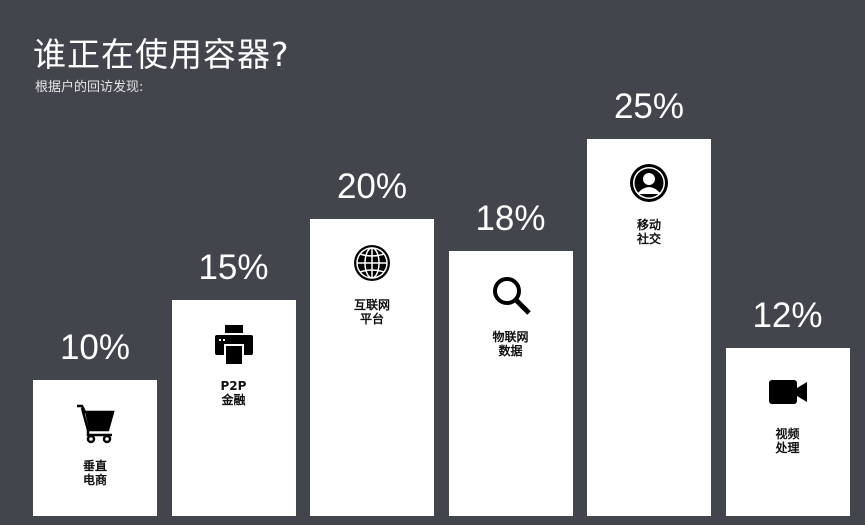 The image size is (865, 525). What do you see at coordinates (787, 440) in the screenshot?
I see `category-label: 视频 处理` at bounding box center [787, 440].